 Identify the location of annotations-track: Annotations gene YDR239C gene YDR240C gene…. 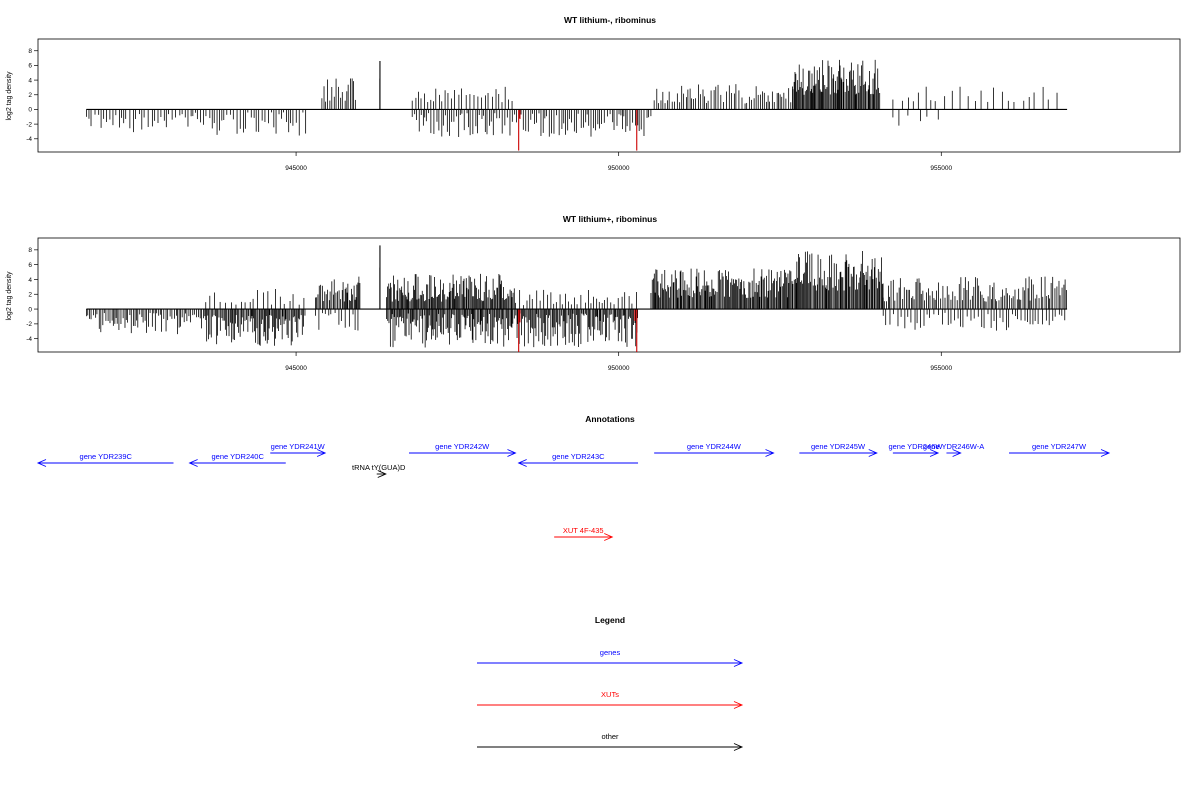
(573, 477).